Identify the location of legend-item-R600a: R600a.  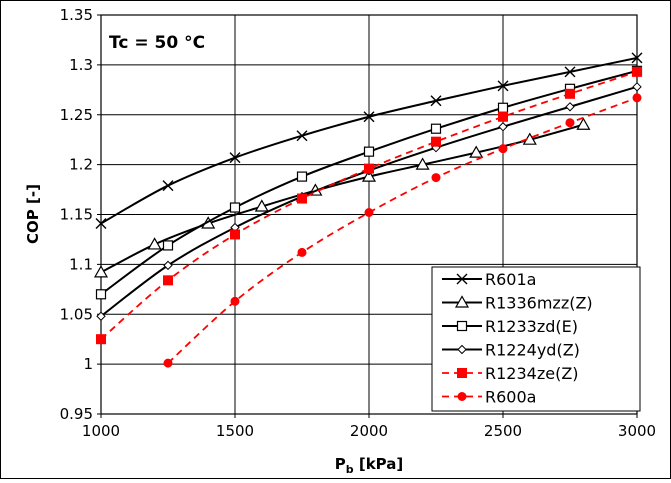
(489, 397).